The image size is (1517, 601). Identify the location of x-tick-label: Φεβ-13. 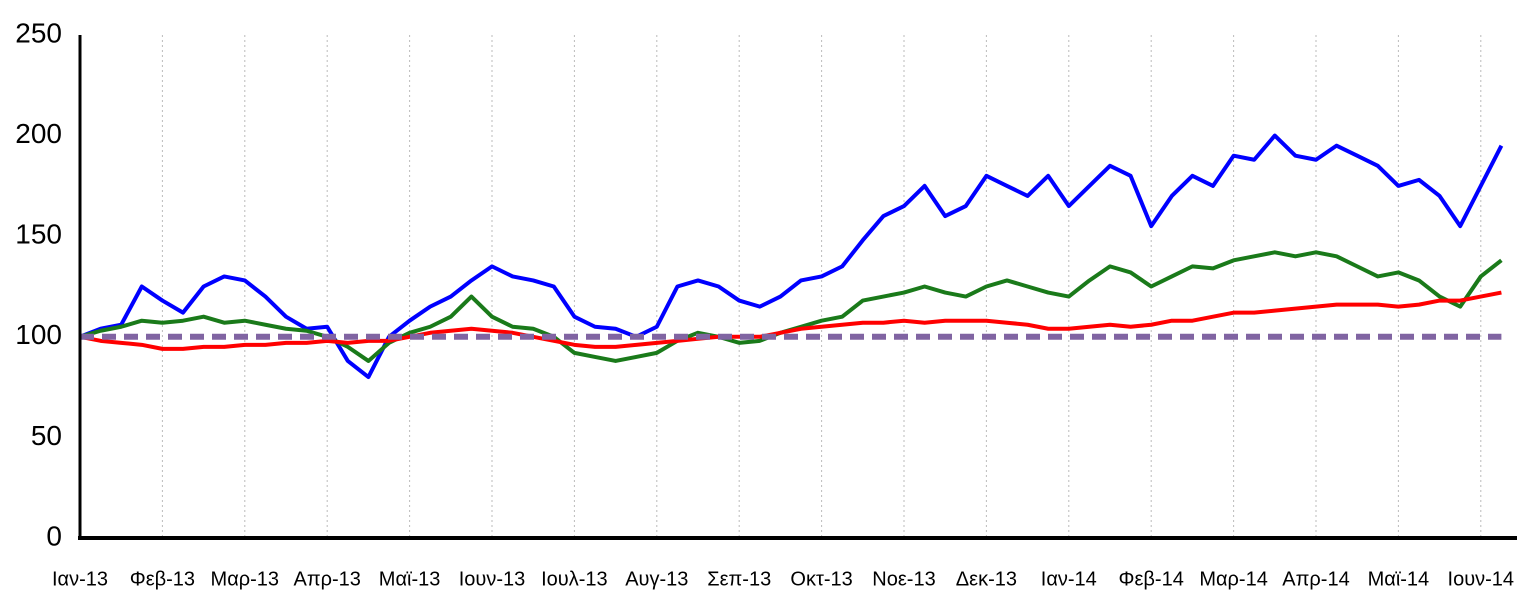
(162, 579).